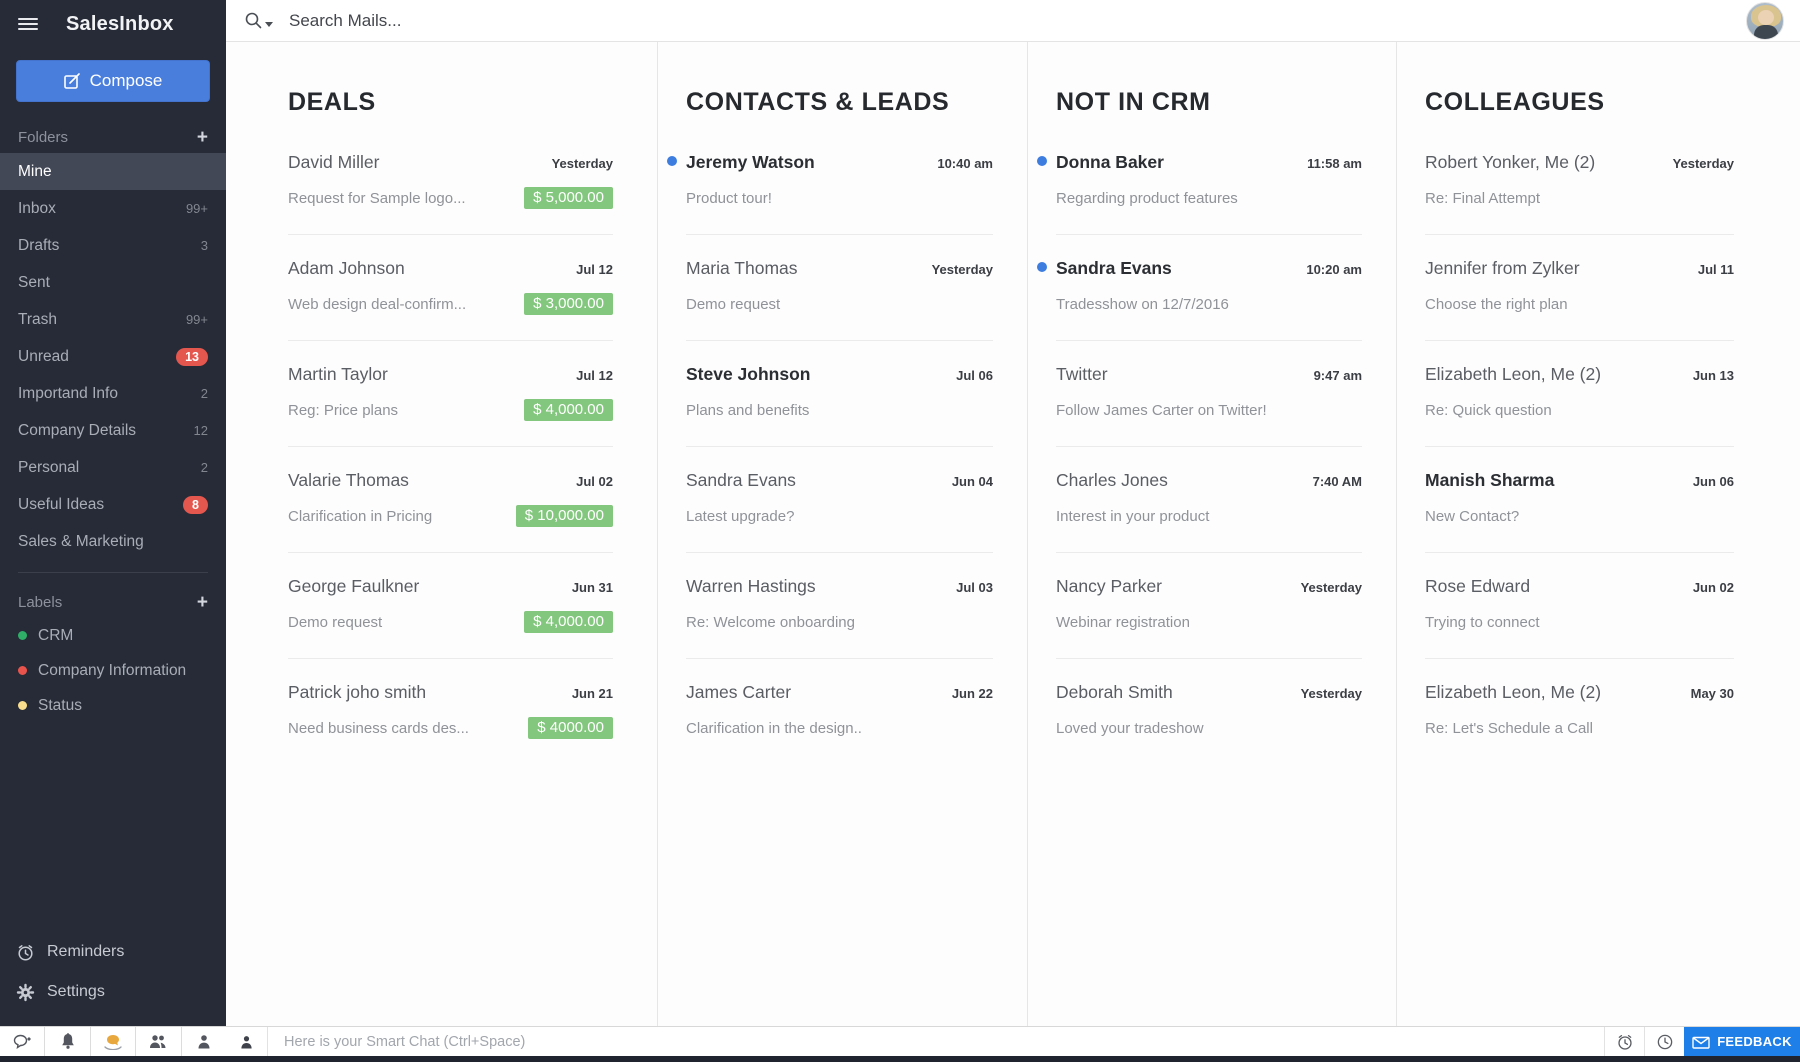 Image resolution: width=1800 pixels, height=1062 pixels. Describe the element at coordinates (582, 163) in the screenshot. I see `mail-time: Yesterday` at that location.